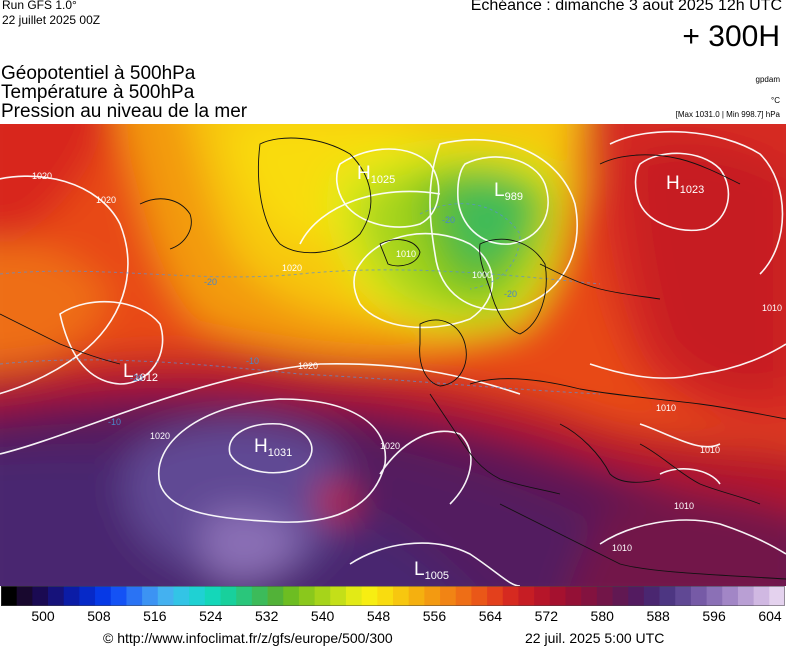 This screenshot has height=648, width=786. I want to click on colorbar-tick-label: 500, so click(43, 616).